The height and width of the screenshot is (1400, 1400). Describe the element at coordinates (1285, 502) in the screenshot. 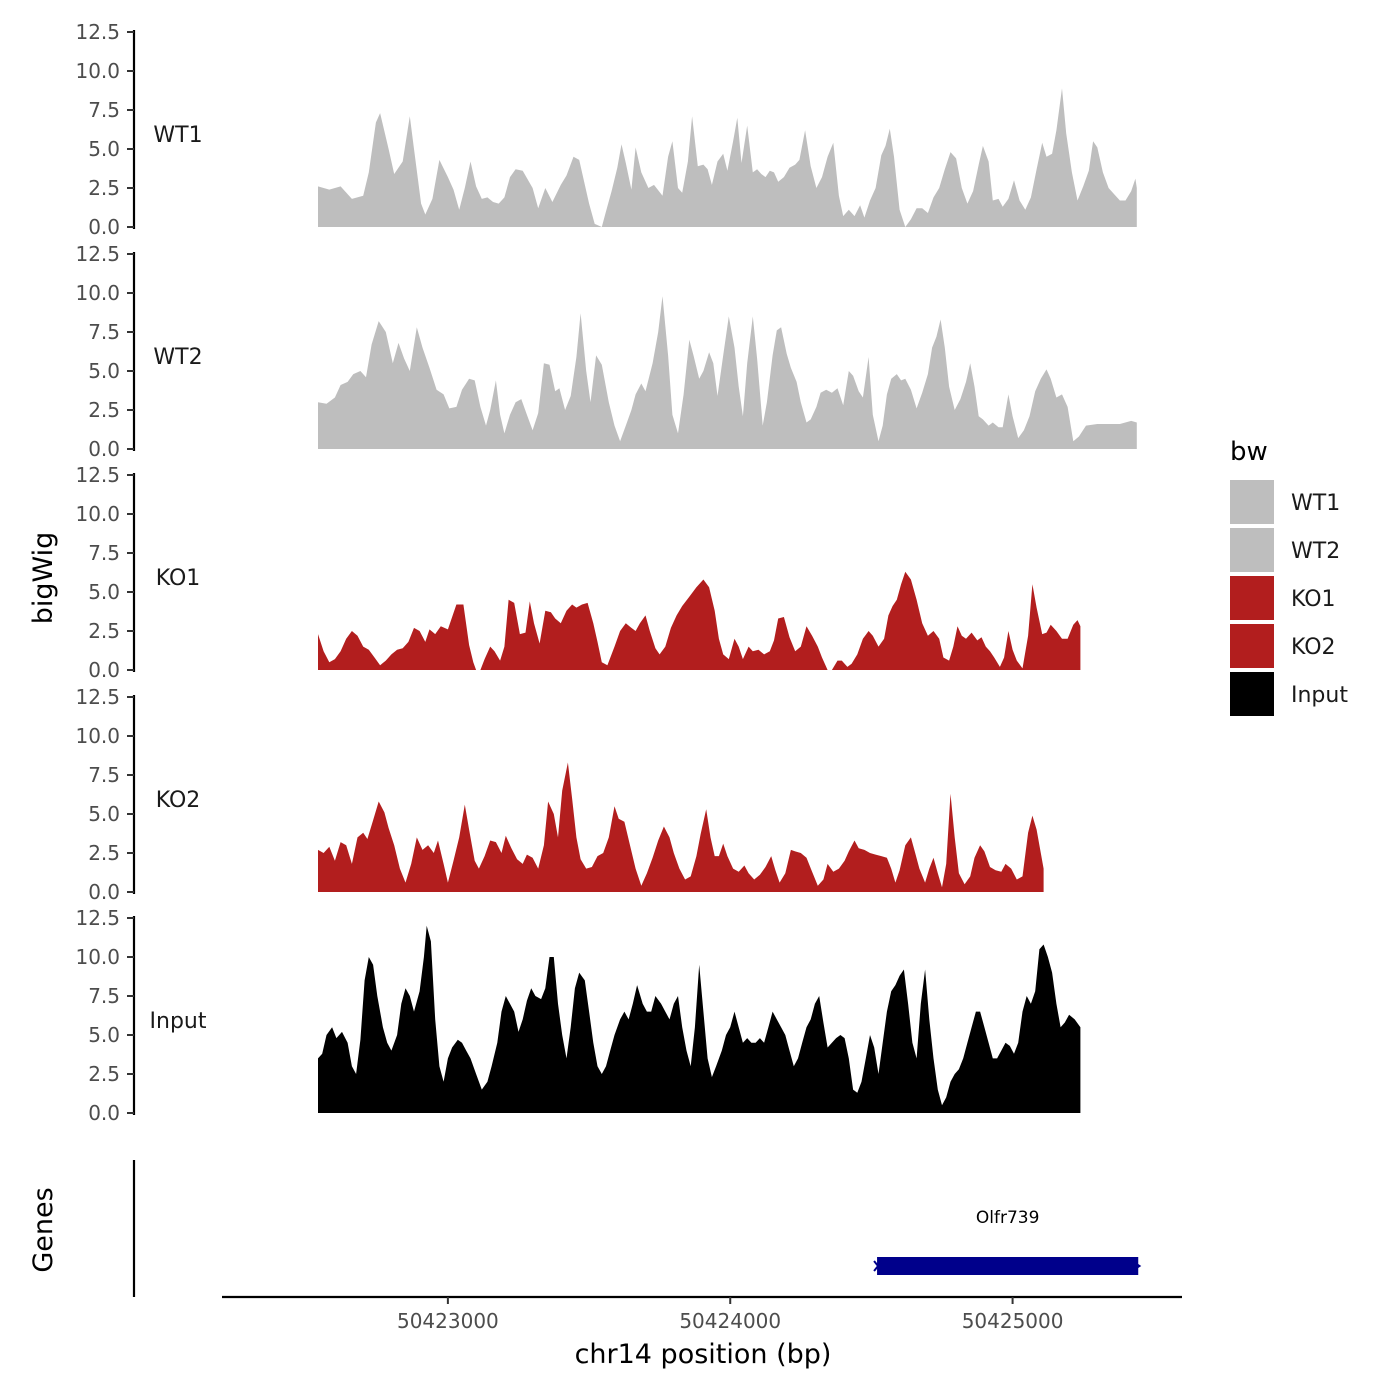

I see `legend-item-wt1: WT1` at that location.